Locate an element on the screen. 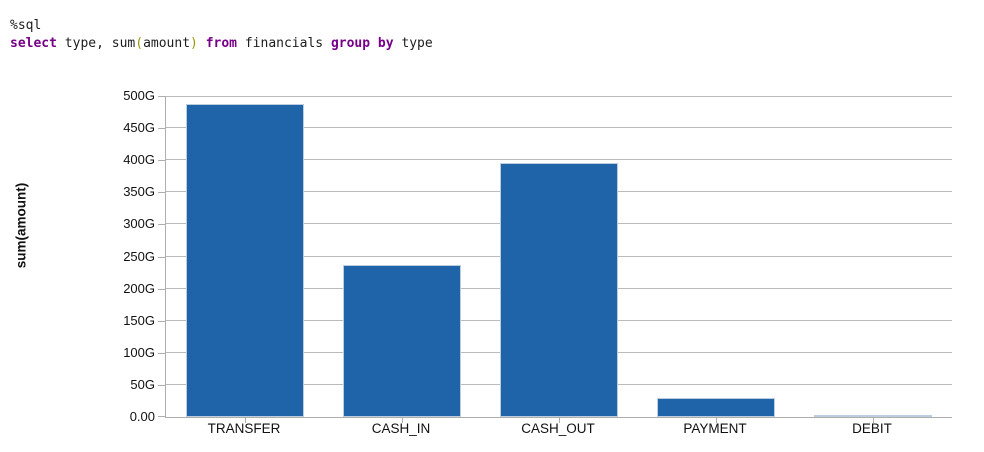 Image resolution: width=984 pixels, height=452 pixels. y-tick-label: 350G is located at coordinates (139, 191).